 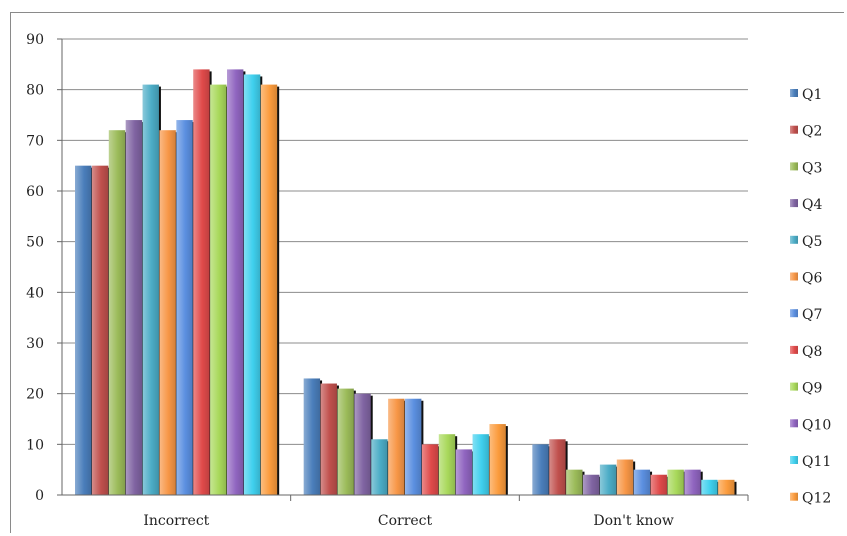 I want to click on legend-swatch-q7, so click(x=794, y=313).